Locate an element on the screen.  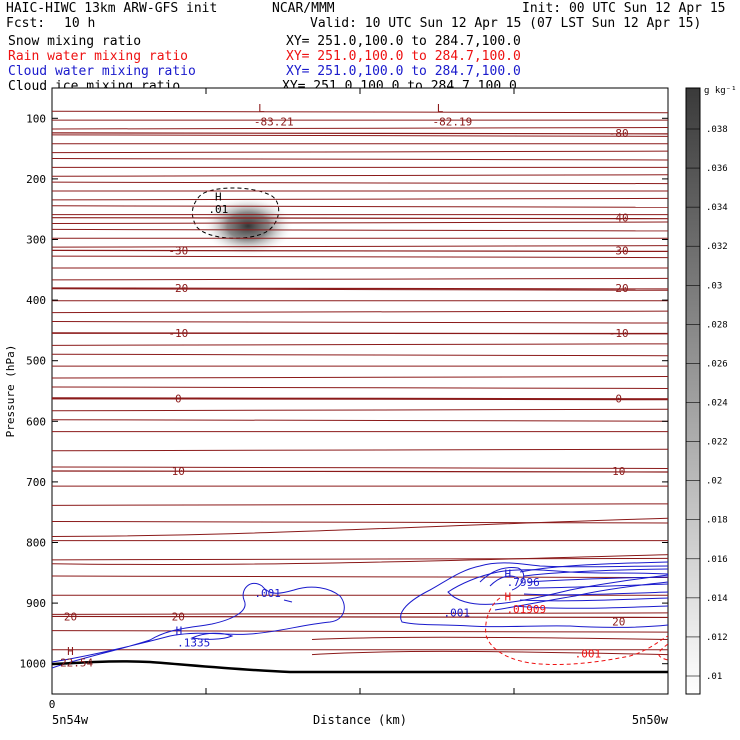
colorbar-tick-label: .036 is located at coordinates (717, 169).